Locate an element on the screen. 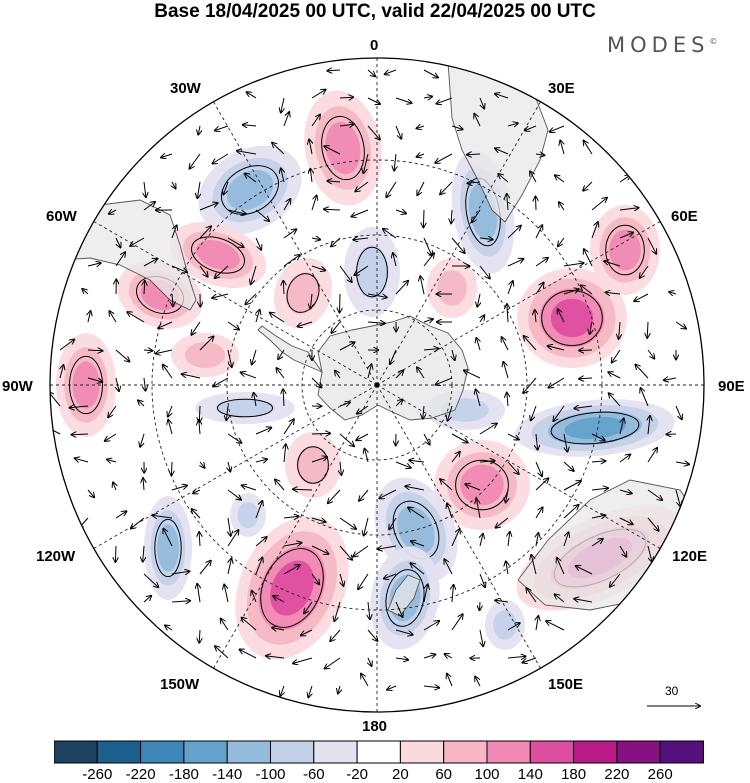  lon-label-30w: 30W is located at coordinates (185, 88).